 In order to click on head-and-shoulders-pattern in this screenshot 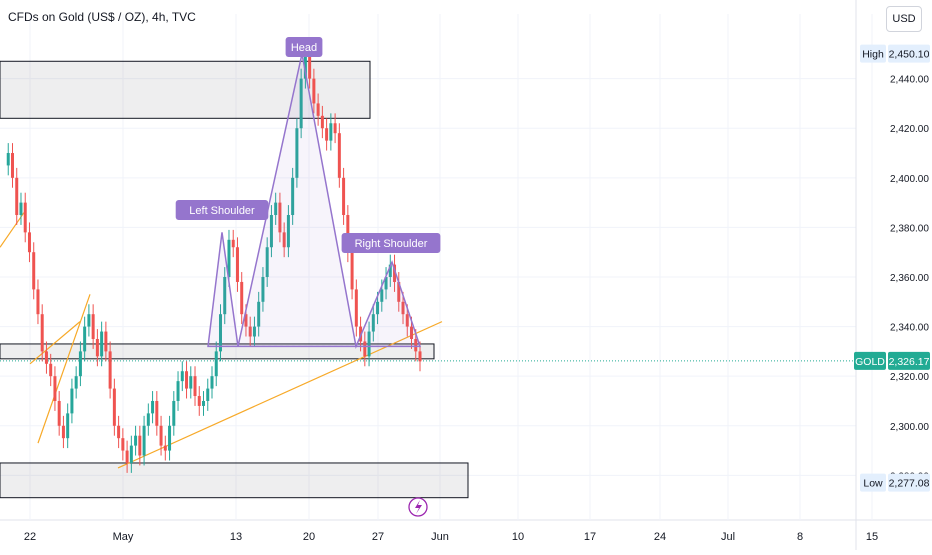, I will do `click(314, 201)`.